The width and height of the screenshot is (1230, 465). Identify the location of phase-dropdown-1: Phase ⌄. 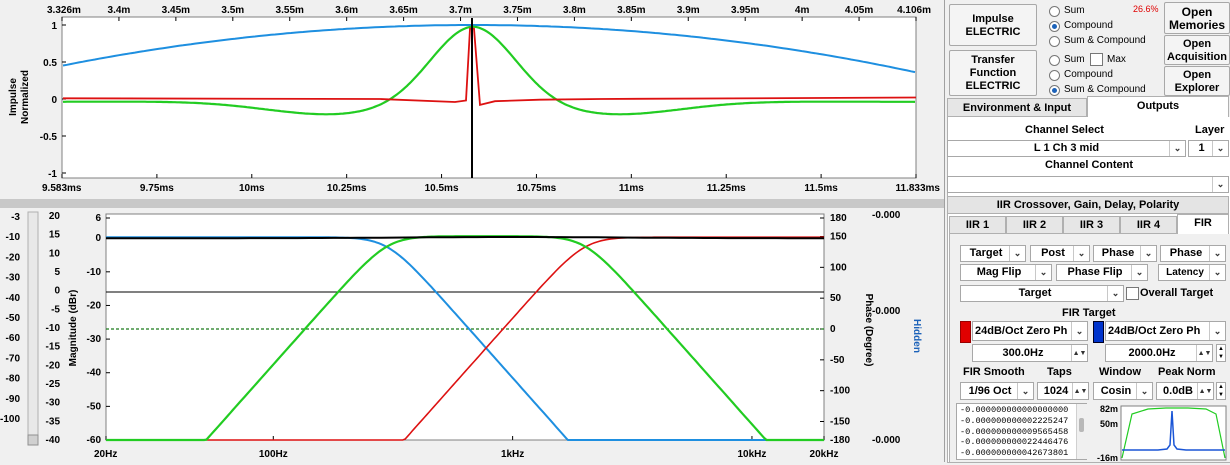
(1125, 253).